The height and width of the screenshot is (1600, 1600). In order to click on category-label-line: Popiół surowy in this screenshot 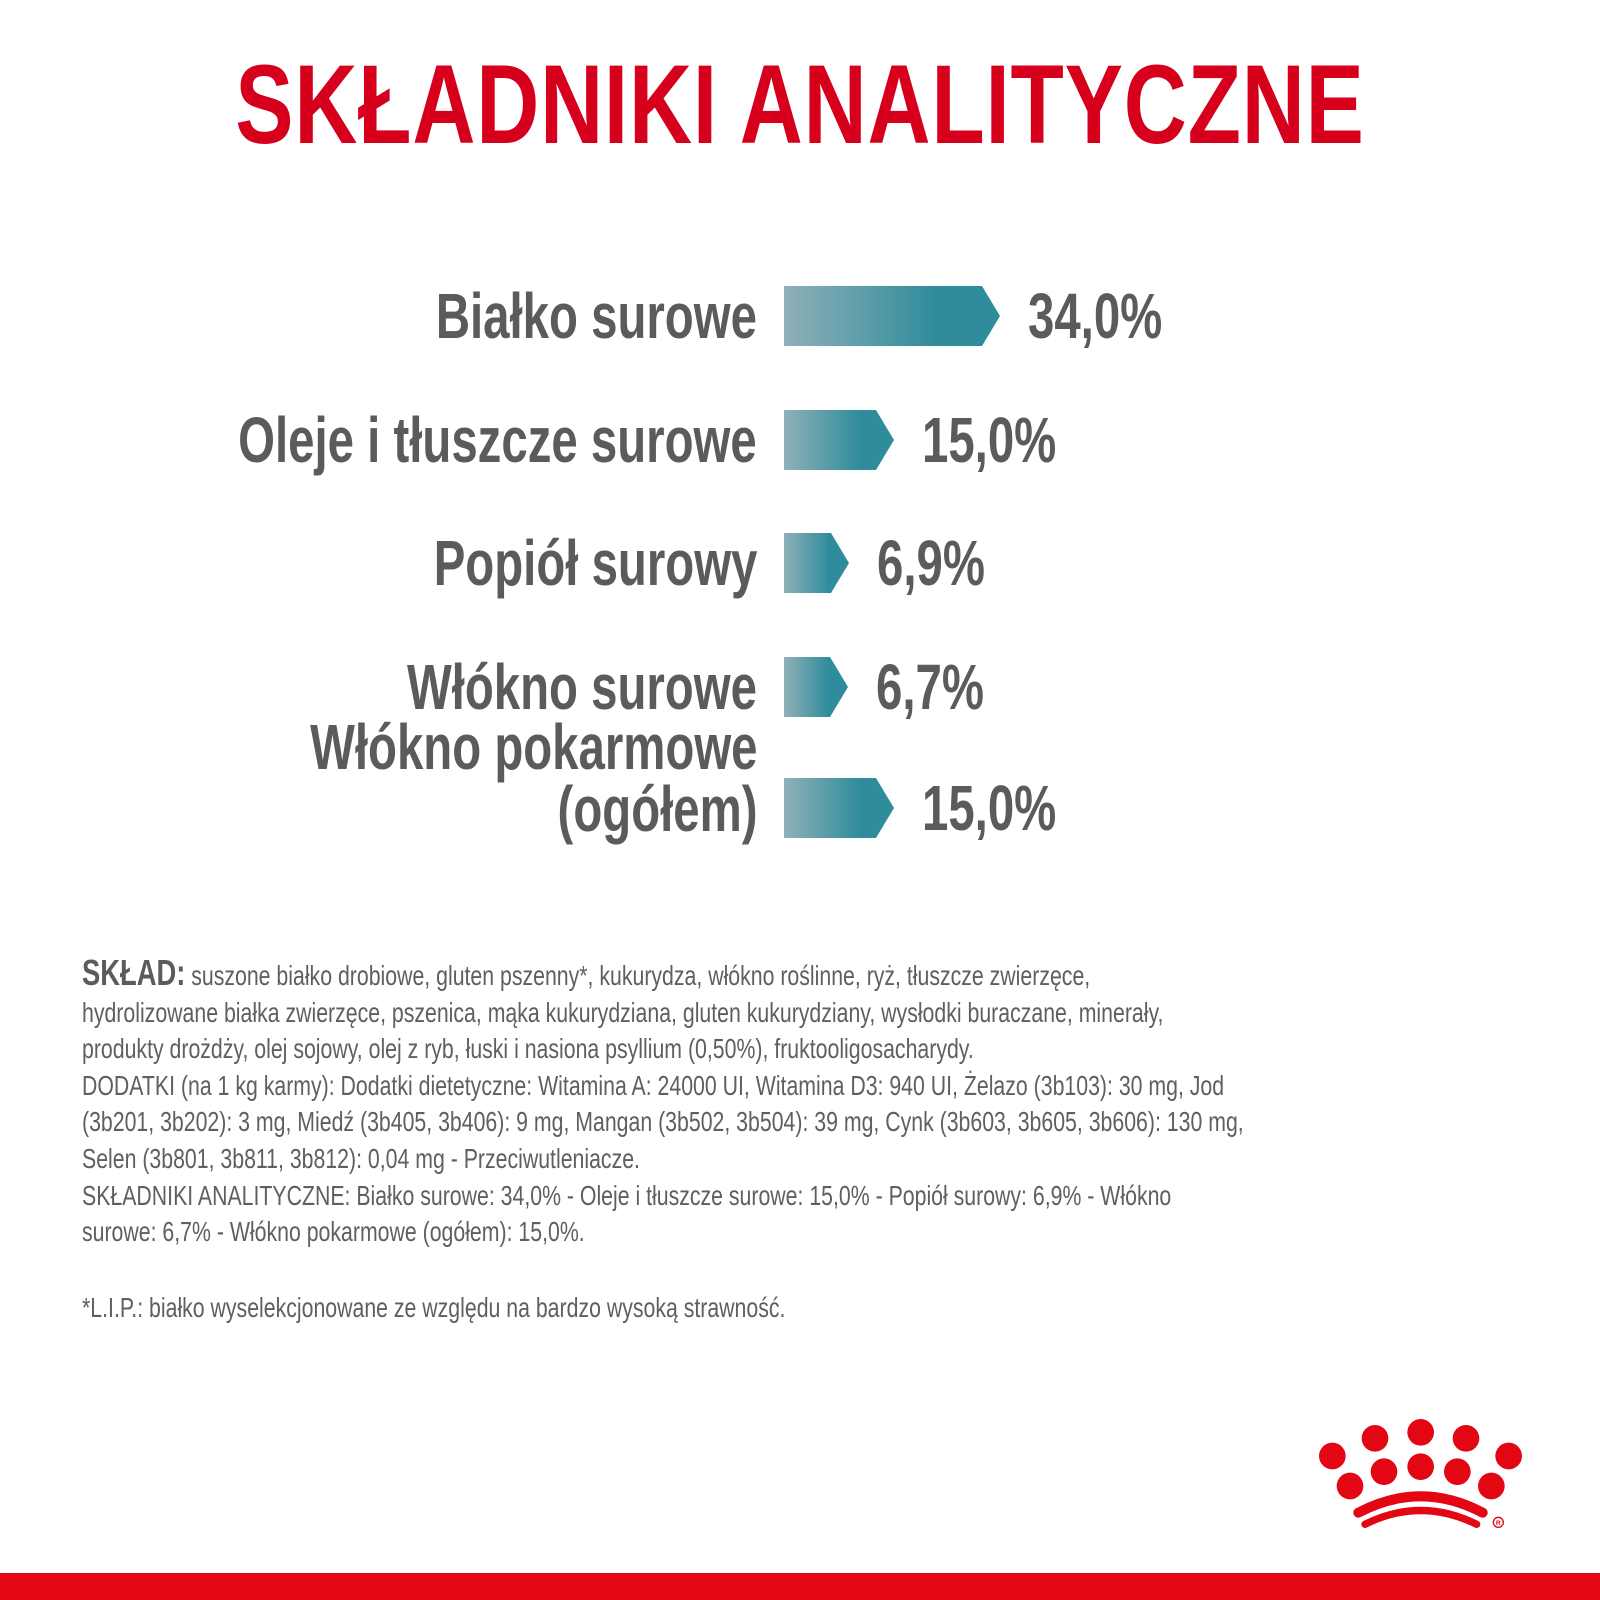, I will do `click(595, 563)`.